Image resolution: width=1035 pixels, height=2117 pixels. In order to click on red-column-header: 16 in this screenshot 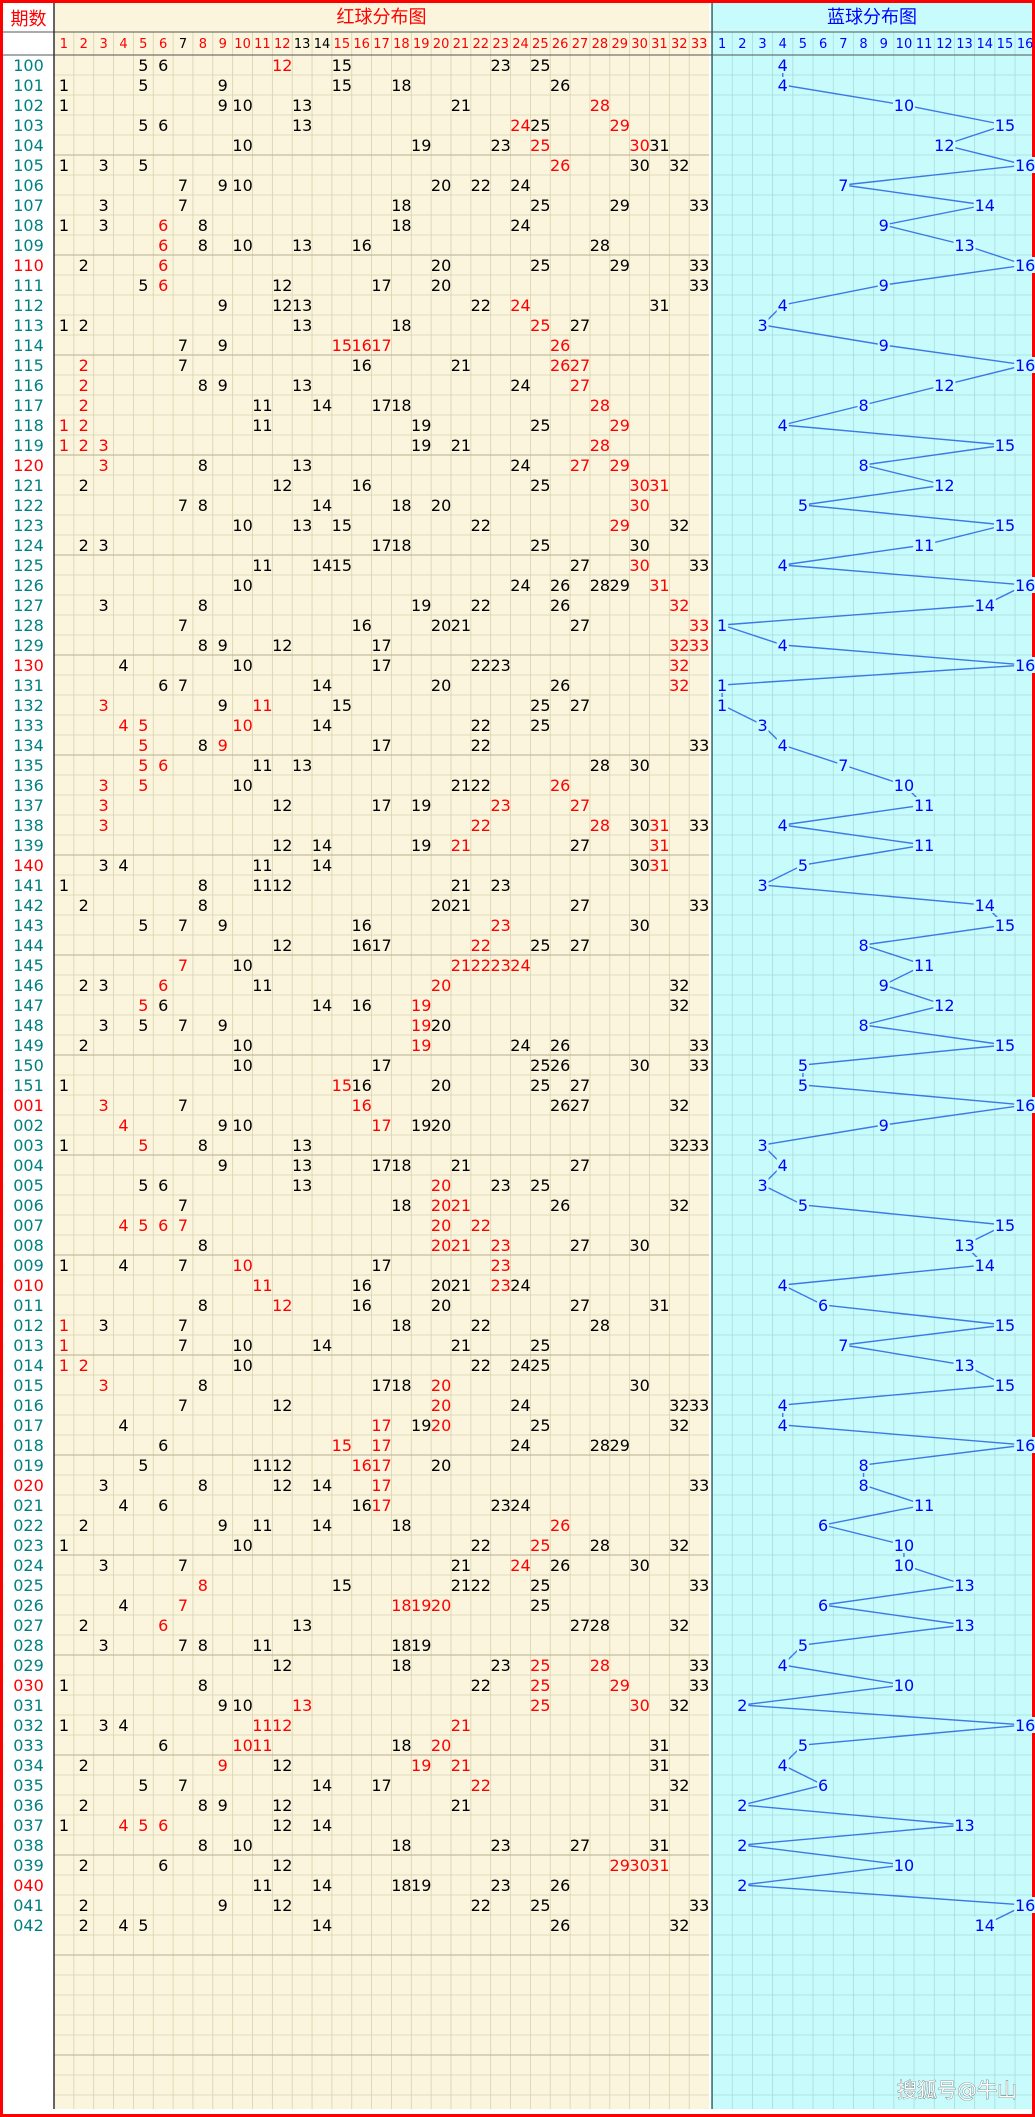, I will do `click(361, 44)`.